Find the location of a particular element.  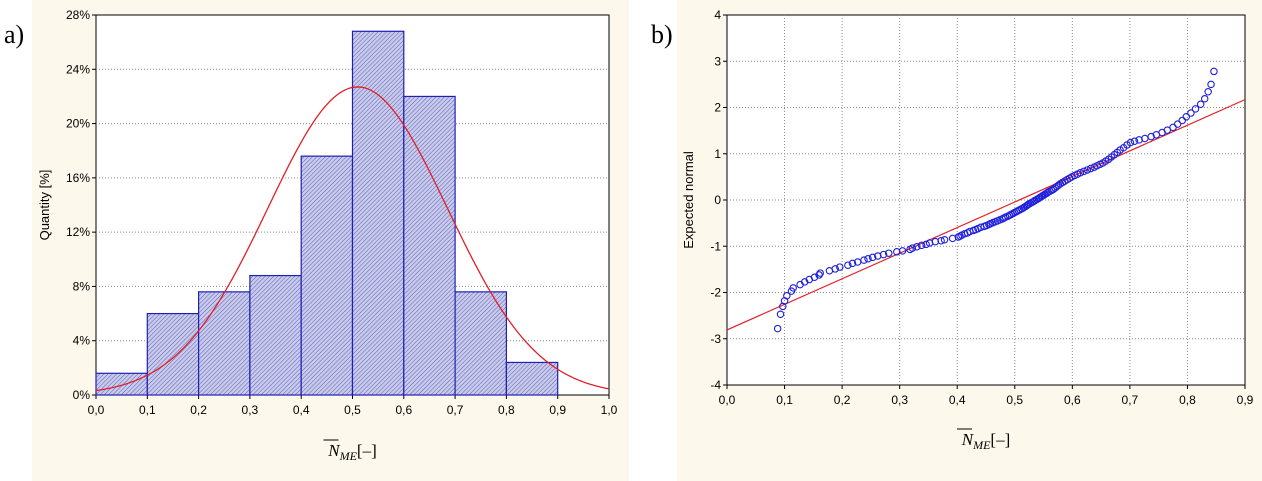

y-tick-label: 0 is located at coordinates (717, 200).